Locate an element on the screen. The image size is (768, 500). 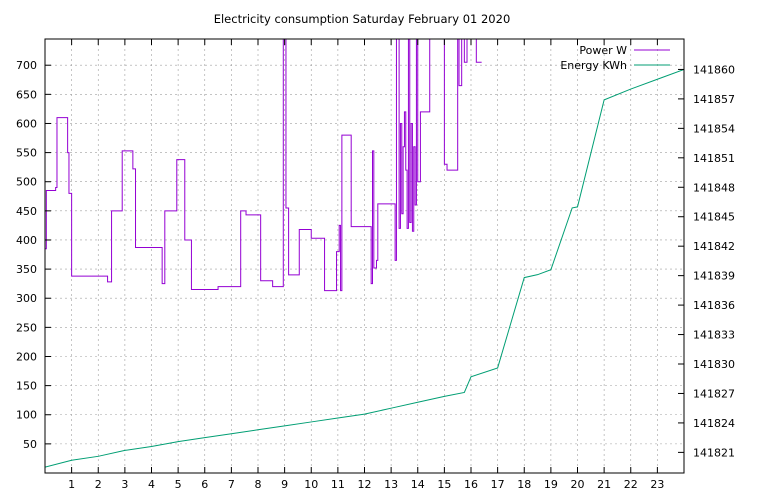
x-tick-label: 4 is located at coordinates (151, 484).